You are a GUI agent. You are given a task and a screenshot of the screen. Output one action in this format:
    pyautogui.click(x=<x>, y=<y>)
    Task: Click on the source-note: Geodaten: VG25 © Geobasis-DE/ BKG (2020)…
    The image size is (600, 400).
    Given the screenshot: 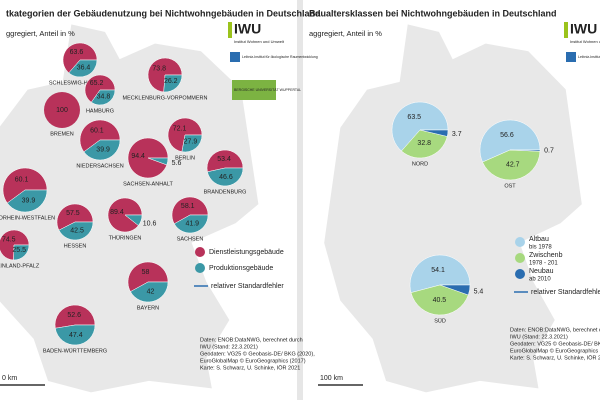 What is the action you would take?
    pyautogui.click(x=257, y=353)
    